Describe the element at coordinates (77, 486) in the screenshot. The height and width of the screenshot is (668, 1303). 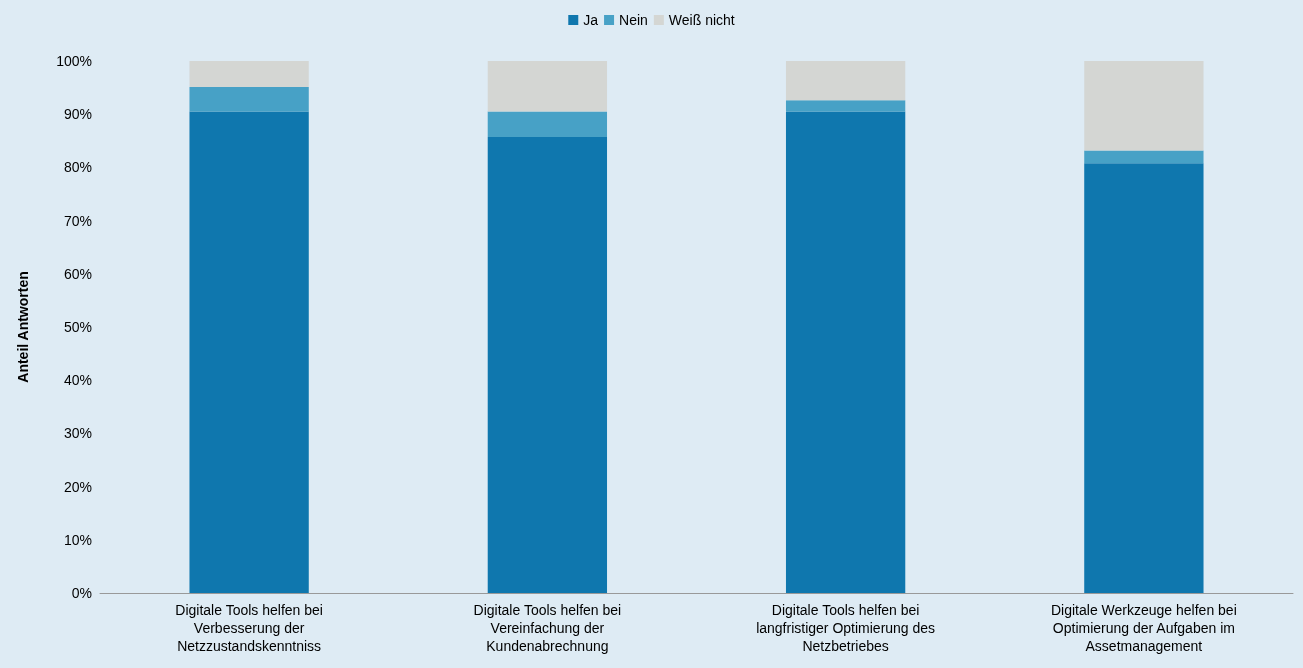
I see `y-tick-label: 20%` at that location.